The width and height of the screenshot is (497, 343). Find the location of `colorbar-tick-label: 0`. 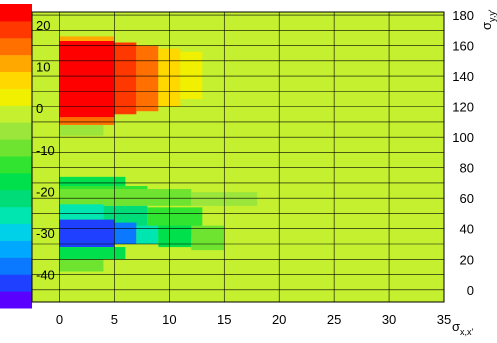

colorbar-tick-label: 0 is located at coordinates (39, 108).